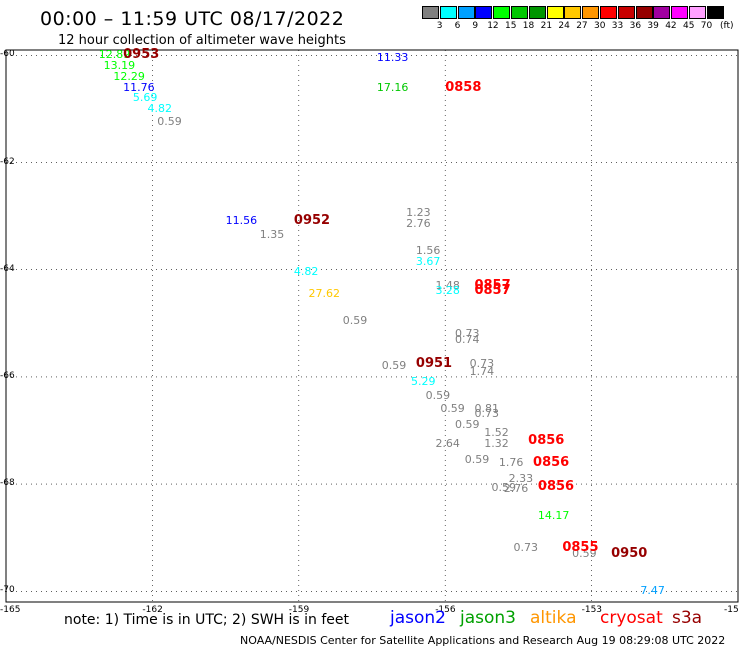 The width and height of the screenshot is (740, 650). Describe the element at coordinates (7, 590) in the screenshot. I see `lat-tick-label: -70` at that location.